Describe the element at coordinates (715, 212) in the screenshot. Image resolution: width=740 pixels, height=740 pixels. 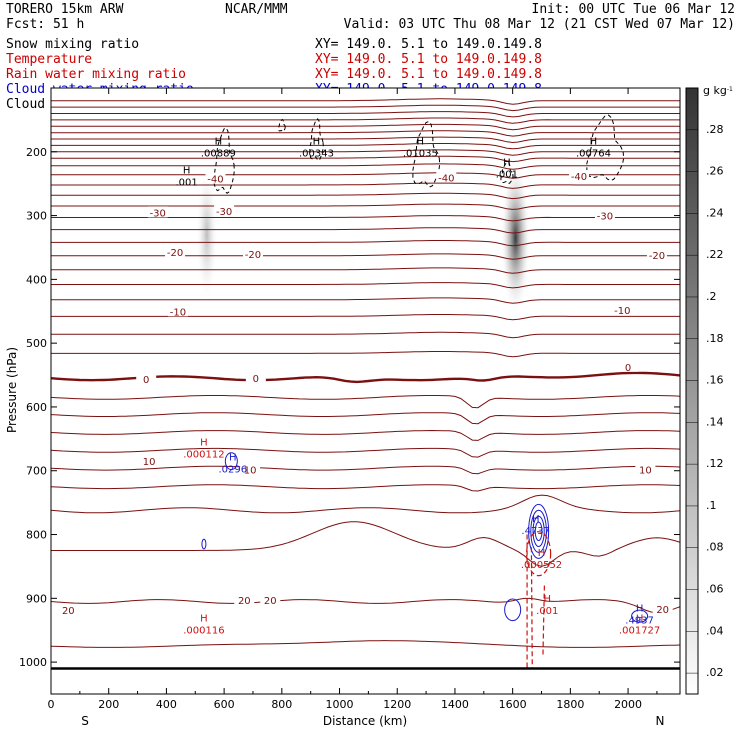
I see `colorbar-tick-label: .24` at that location.